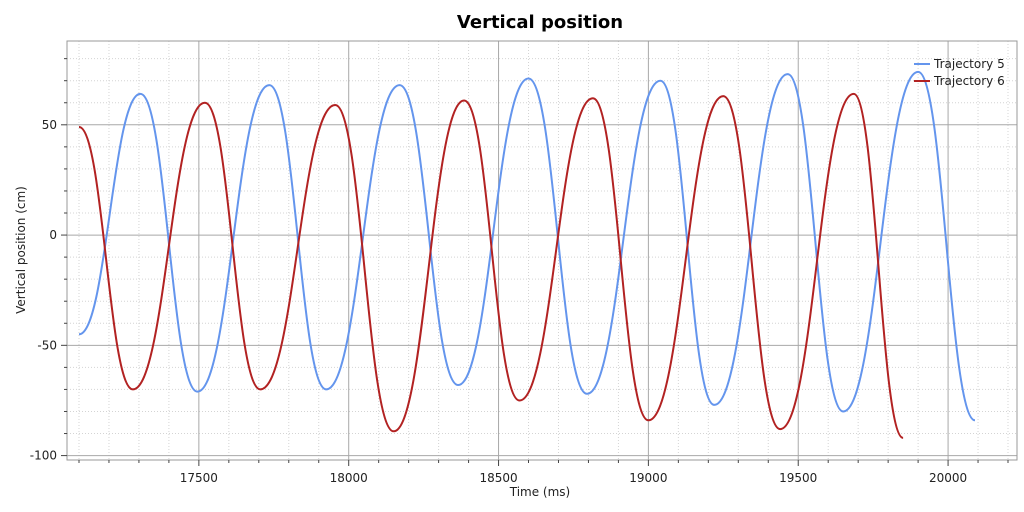 The image size is (1024, 512). I want to click on x-tick-label: 17500, so click(199, 478).